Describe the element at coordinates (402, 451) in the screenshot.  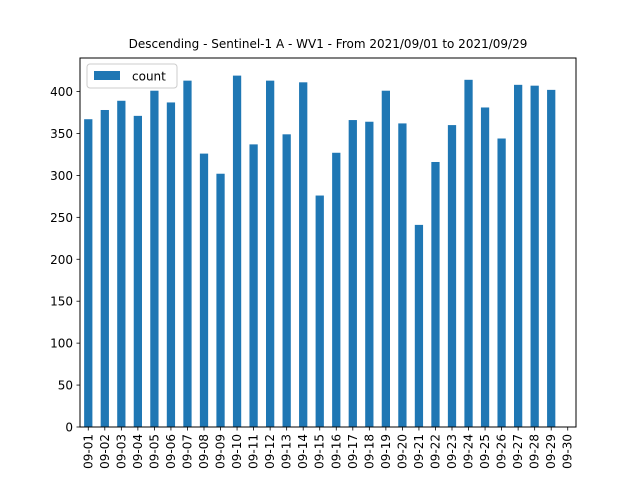
I see `x-tick-label-09-20: 09-20` at that location.